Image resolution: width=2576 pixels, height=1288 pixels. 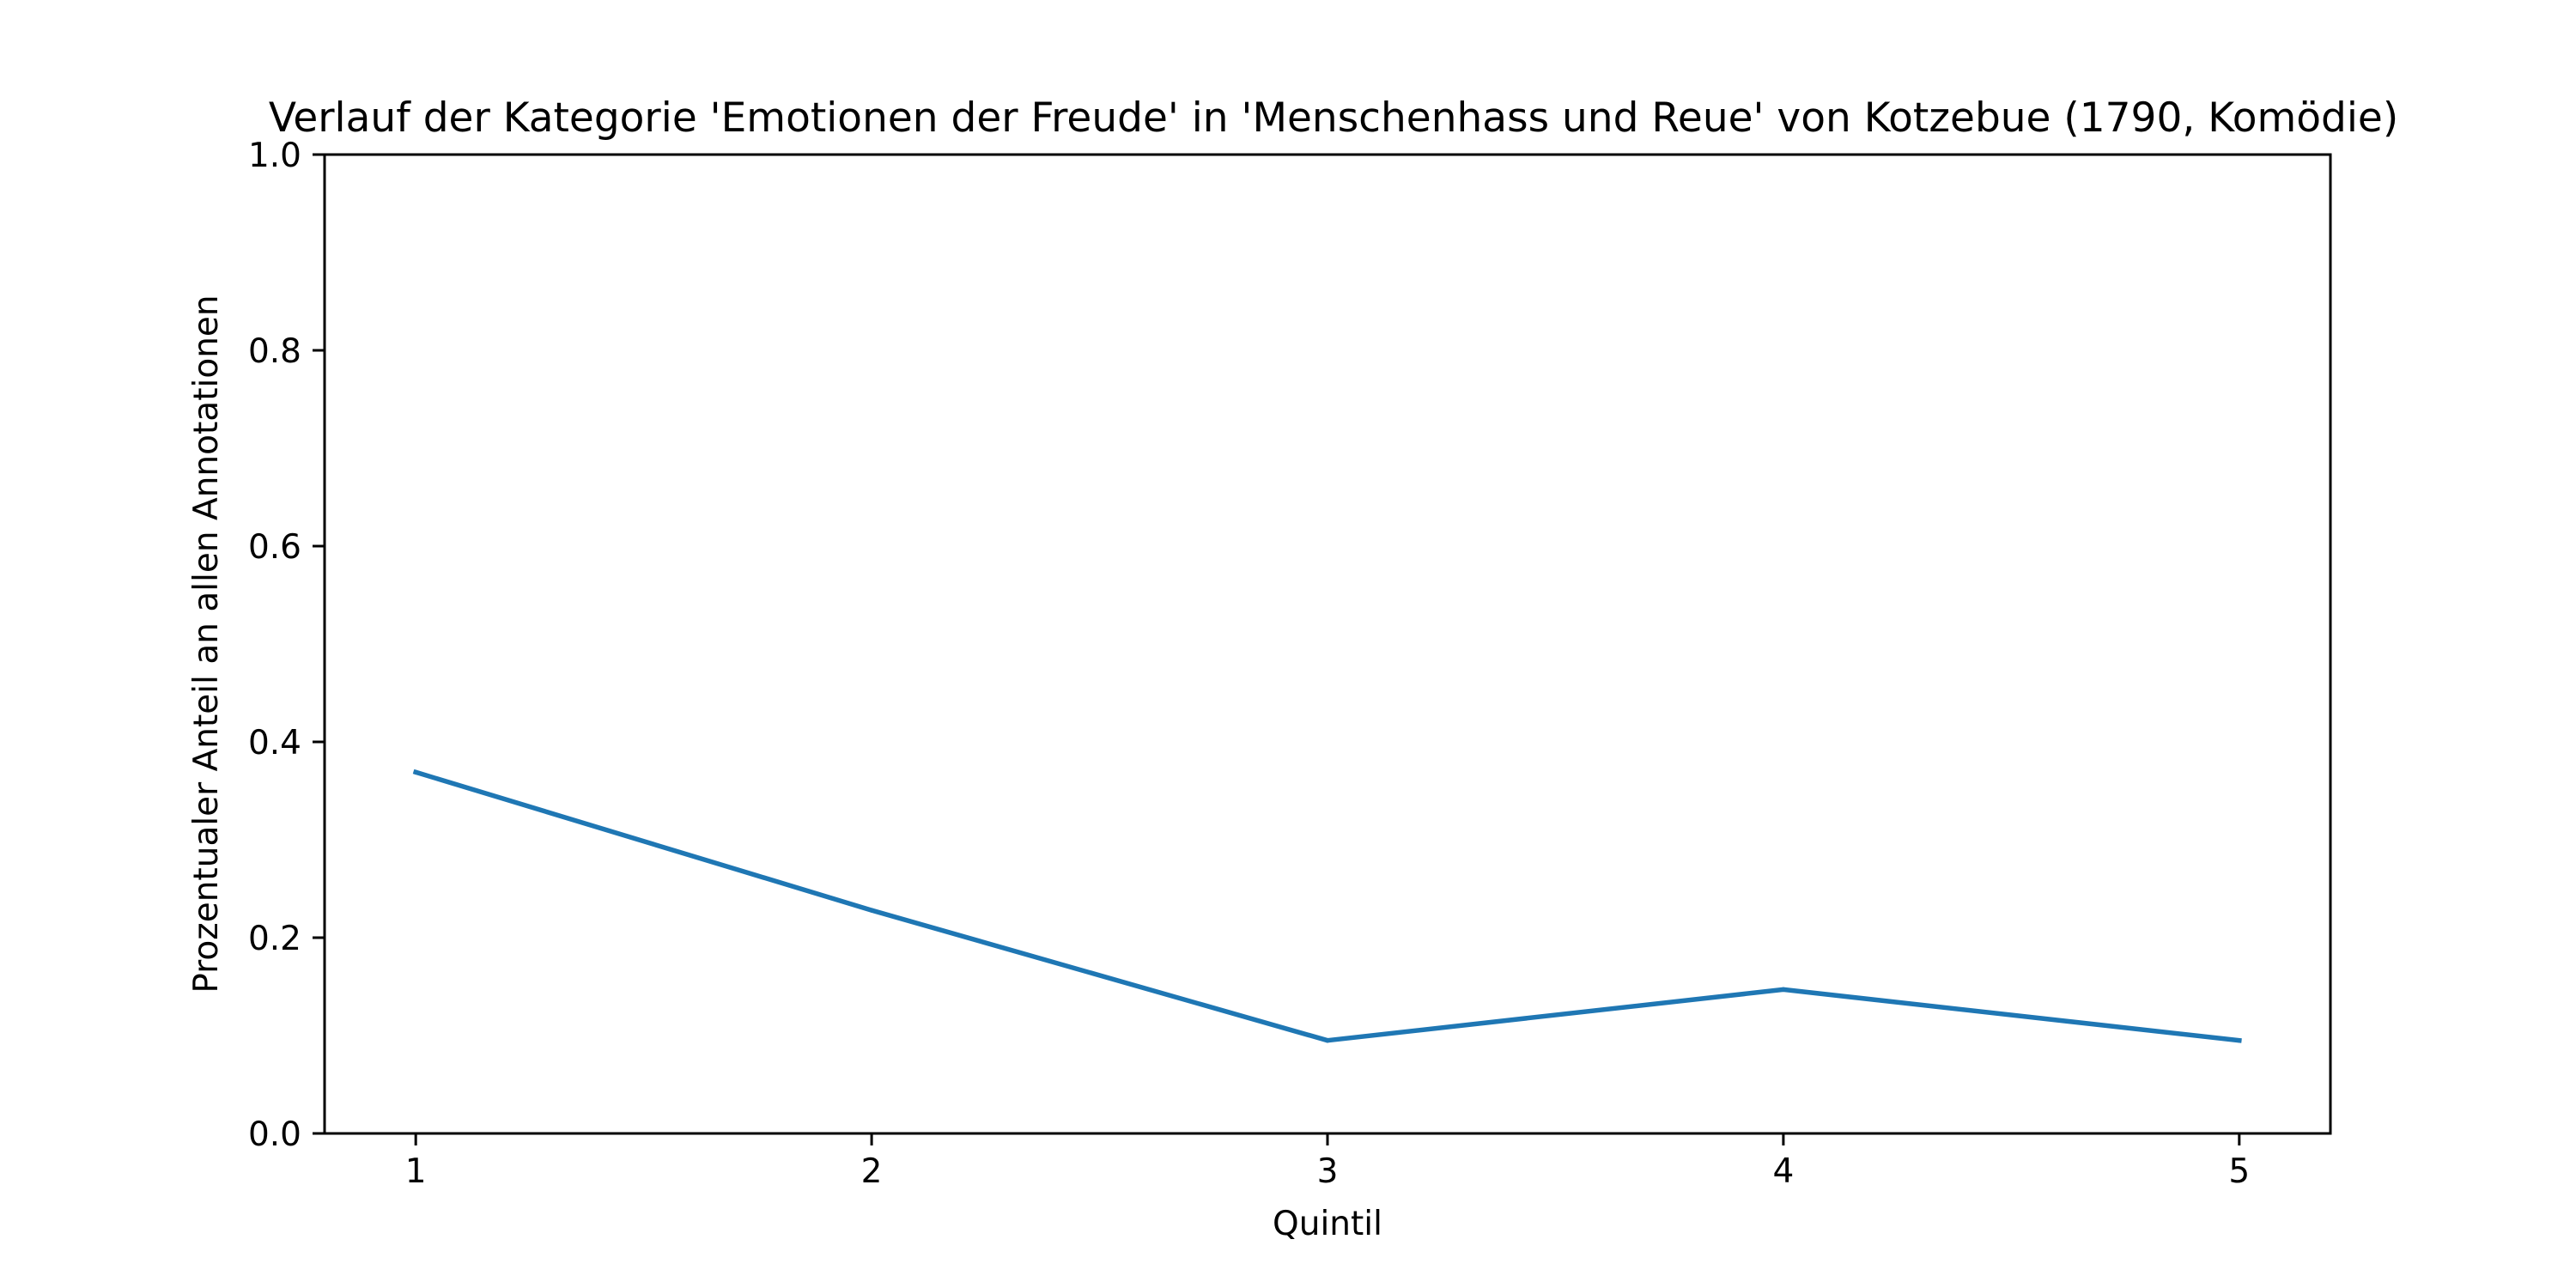 I want to click on y-tick-label: 0.4, so click(x=274, y=743).